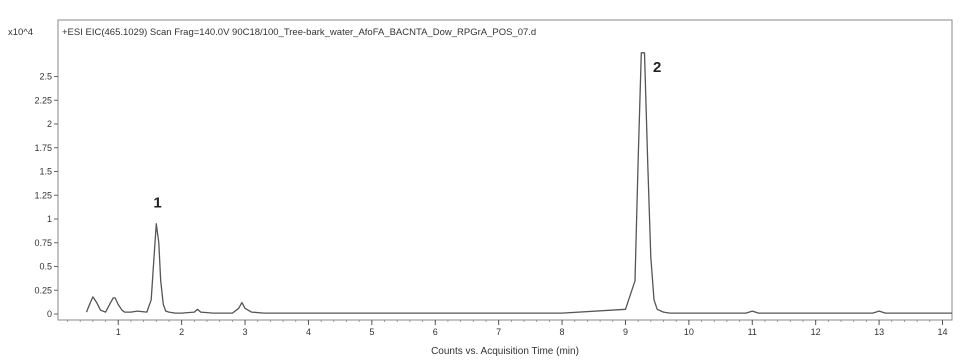  Describe the element at coordinates (879, 332) in the screenshot. I see `x-tick-label: 13` at that location.